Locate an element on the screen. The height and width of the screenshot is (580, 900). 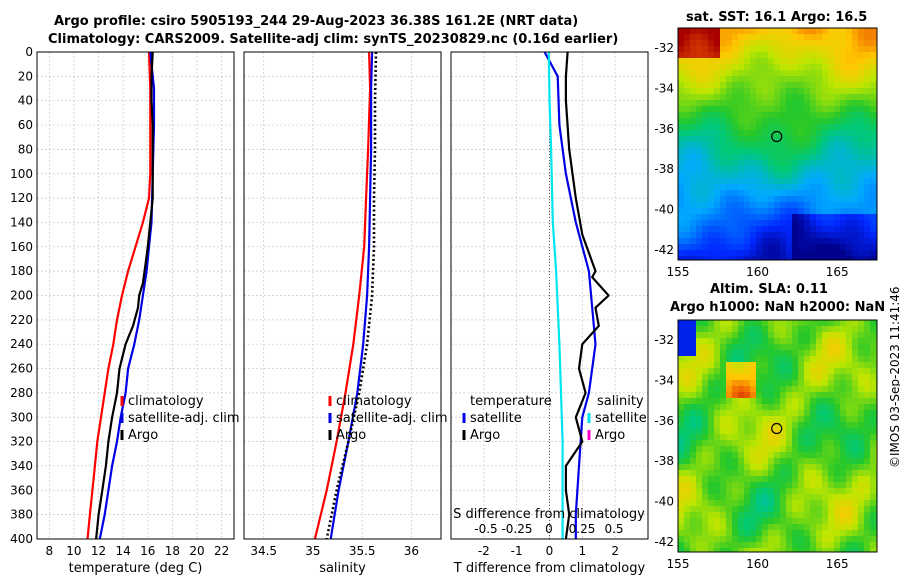
x-tick-label: 12 is located at coordinates (98, 551).